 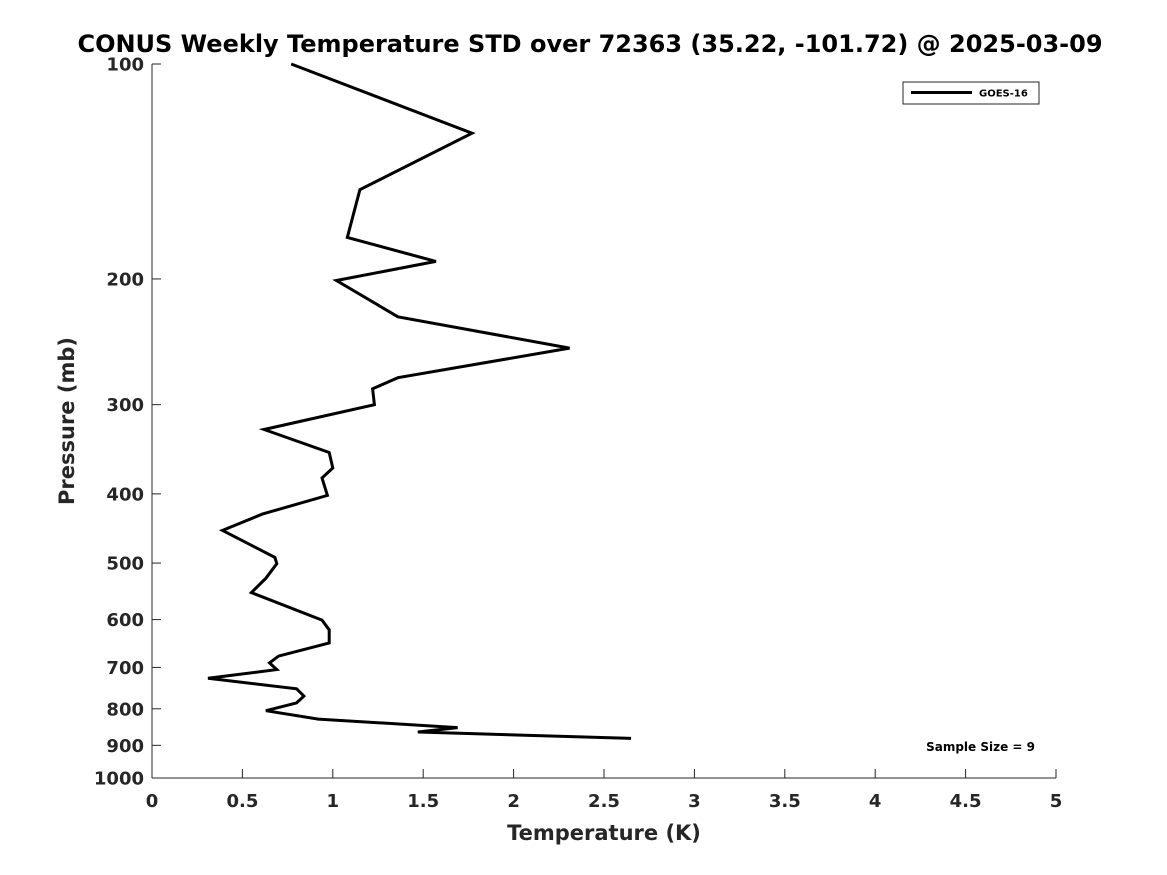 I want to click on y-tick-label: 800, so click(x=125, y=709).